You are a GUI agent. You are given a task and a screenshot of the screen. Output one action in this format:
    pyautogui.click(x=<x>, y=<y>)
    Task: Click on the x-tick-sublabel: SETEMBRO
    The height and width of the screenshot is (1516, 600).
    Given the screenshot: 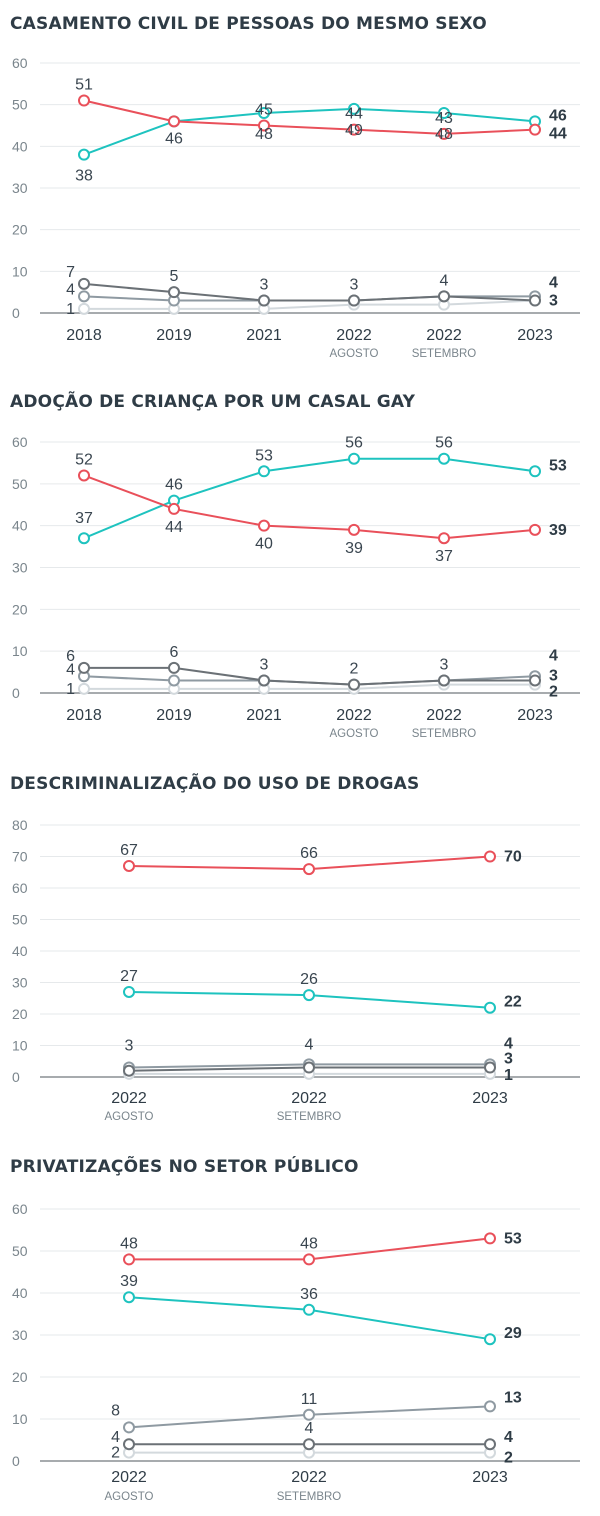 What is the action you would take?
    pyautogui.click(x=444, y=354)
    